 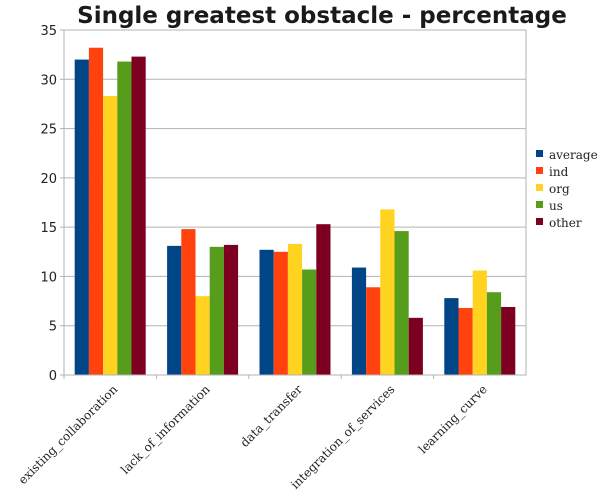 What do you see at coordinates (165, 429) in the screenshot?
I see `x-tick-label: lack_of_information` at bounding box center [165, 429].